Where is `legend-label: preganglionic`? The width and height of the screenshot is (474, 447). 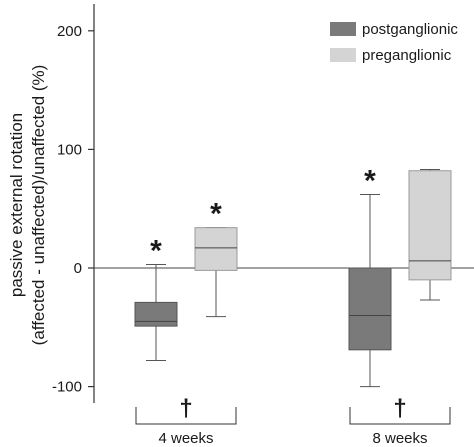 legend-label: preganglionic is located at coordinates (407, 55).